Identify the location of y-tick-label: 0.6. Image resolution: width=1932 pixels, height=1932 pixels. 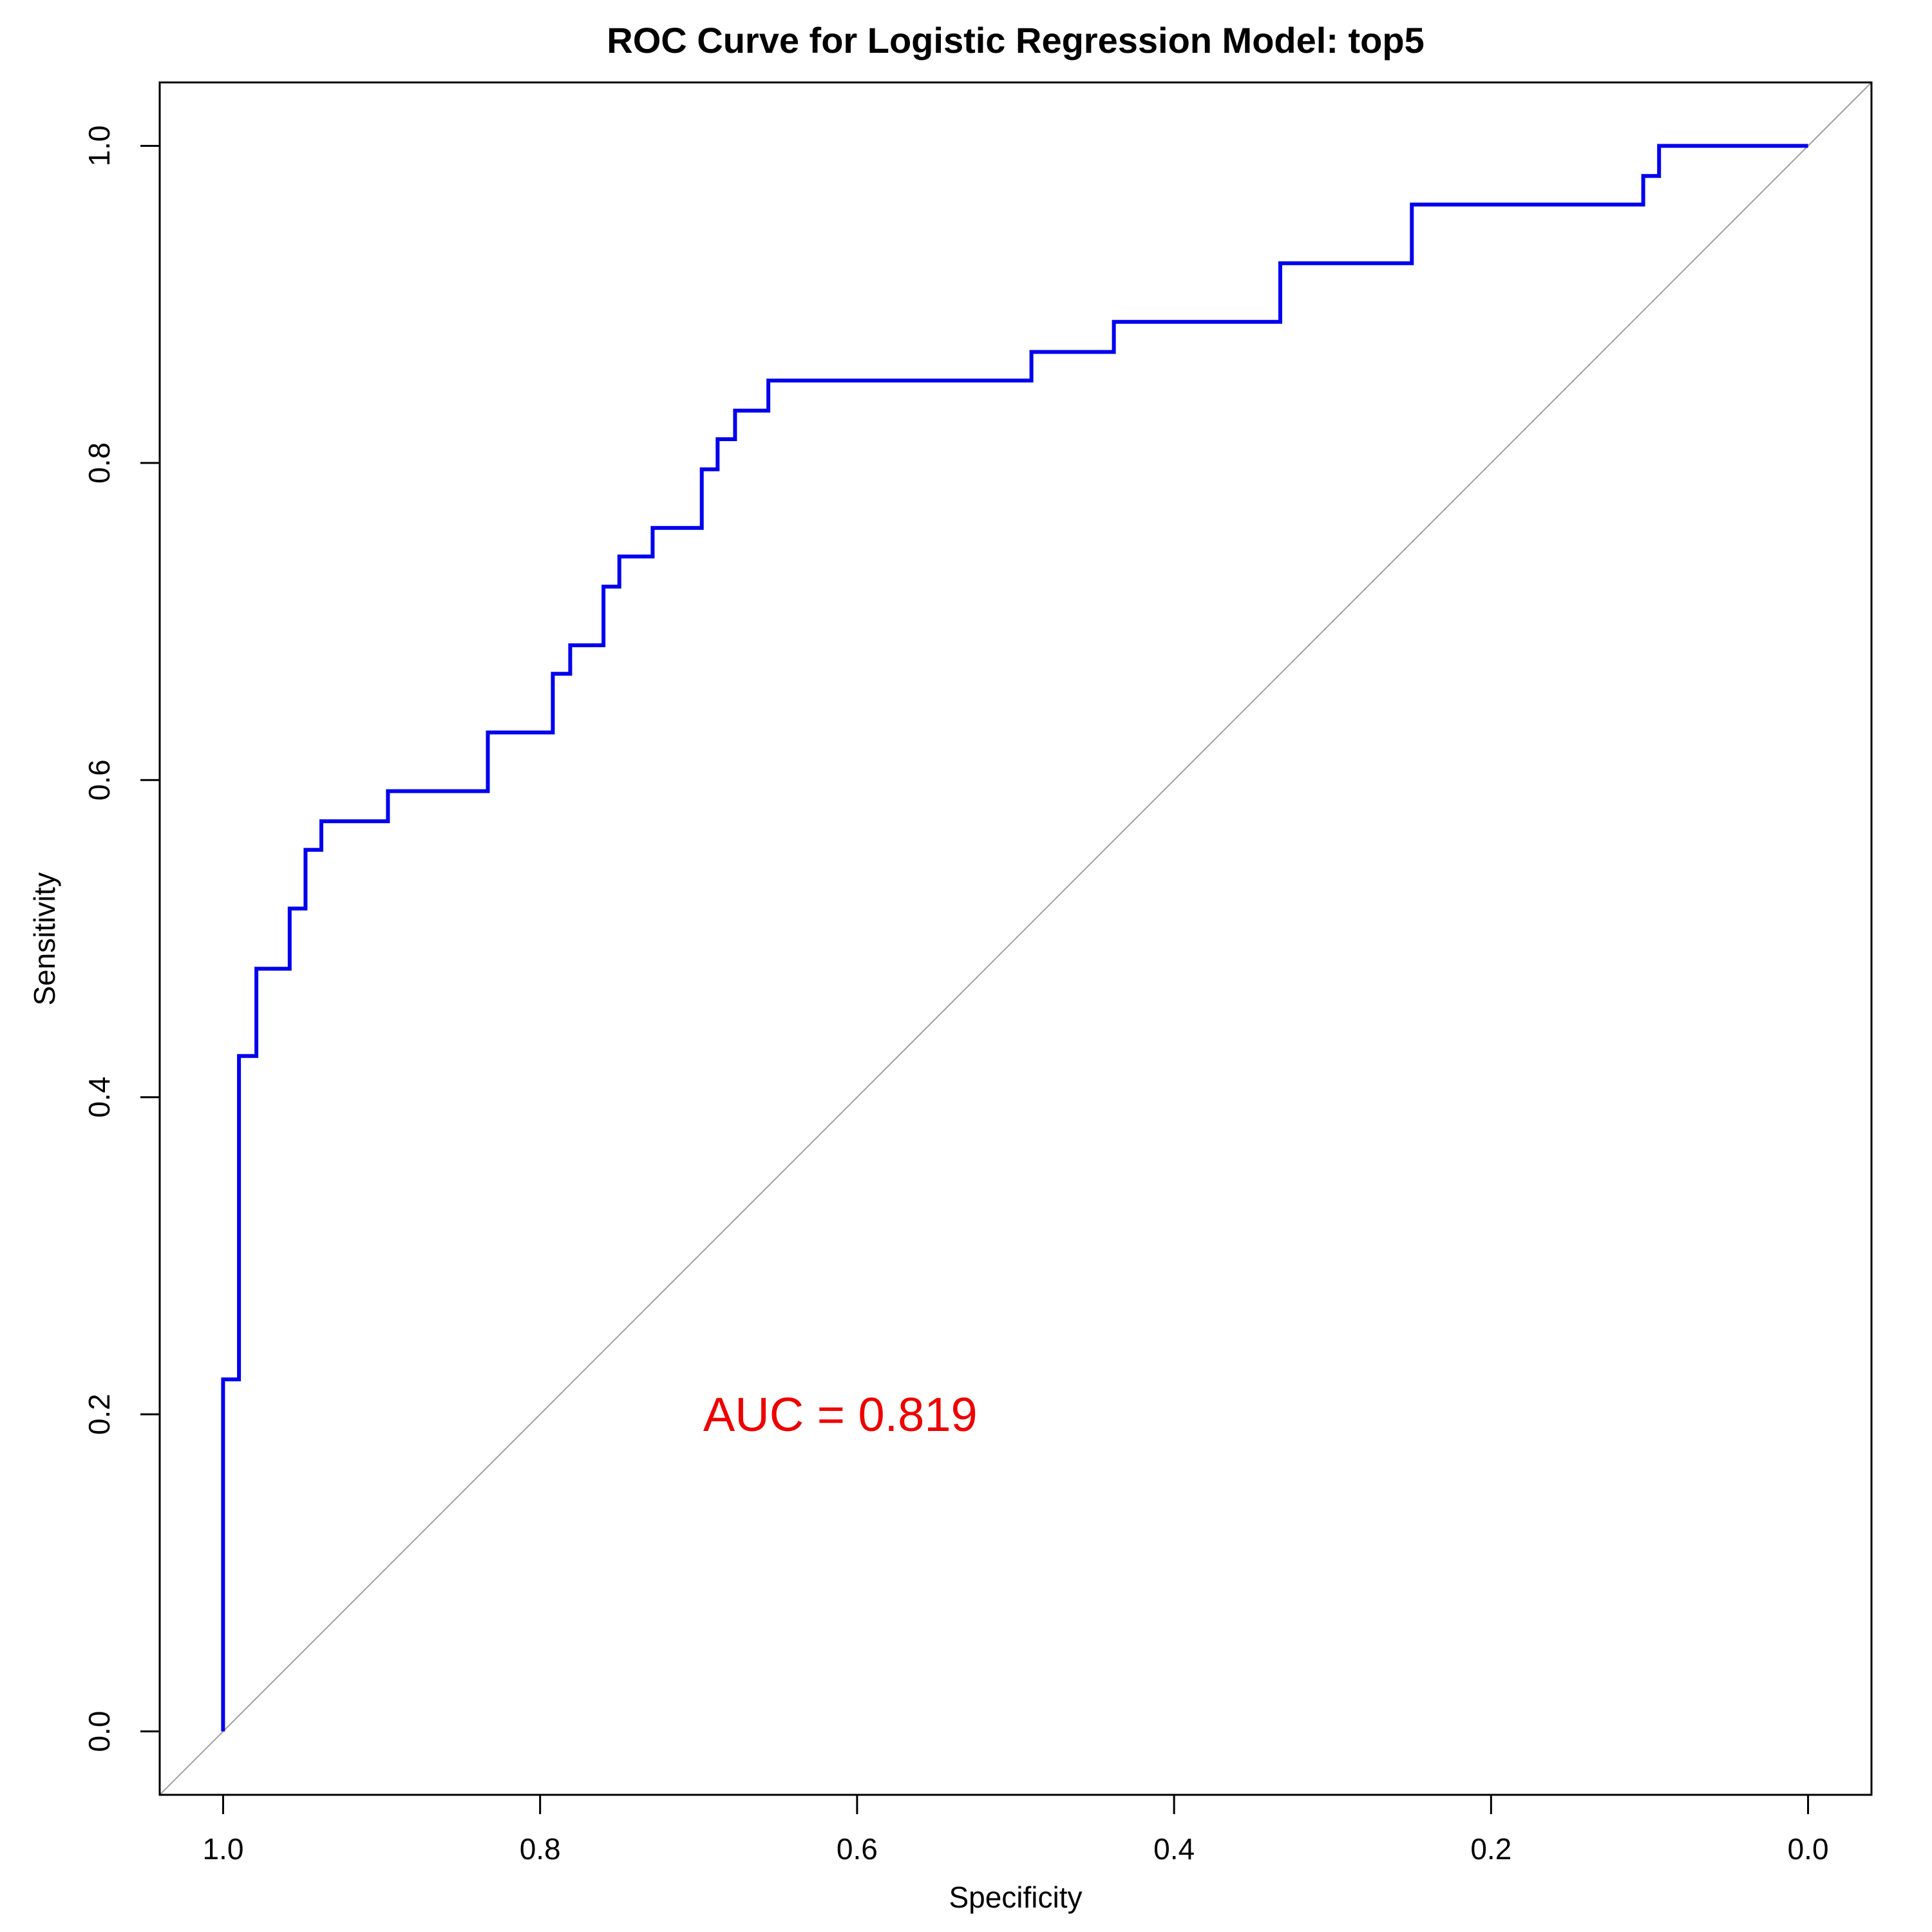
(99, 780).